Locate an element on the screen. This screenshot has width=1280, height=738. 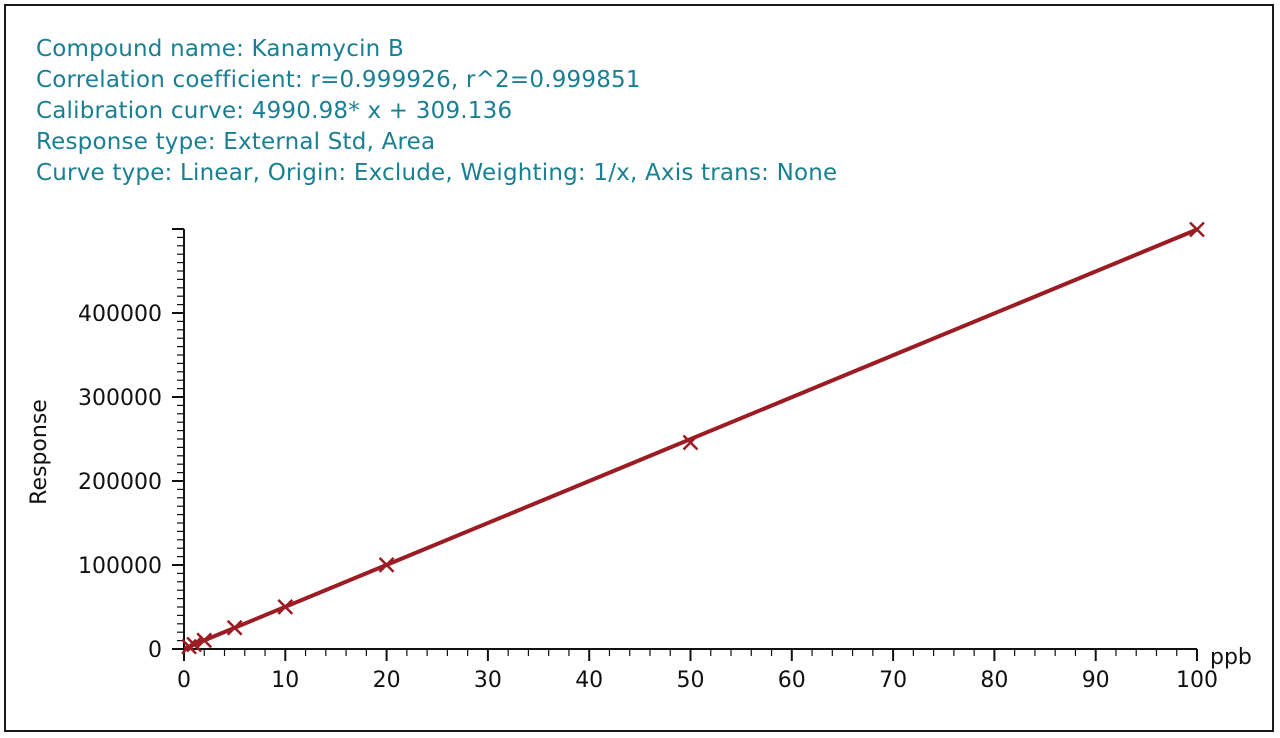
x-tick-label: 100 is located at coordinates (1197, 680).